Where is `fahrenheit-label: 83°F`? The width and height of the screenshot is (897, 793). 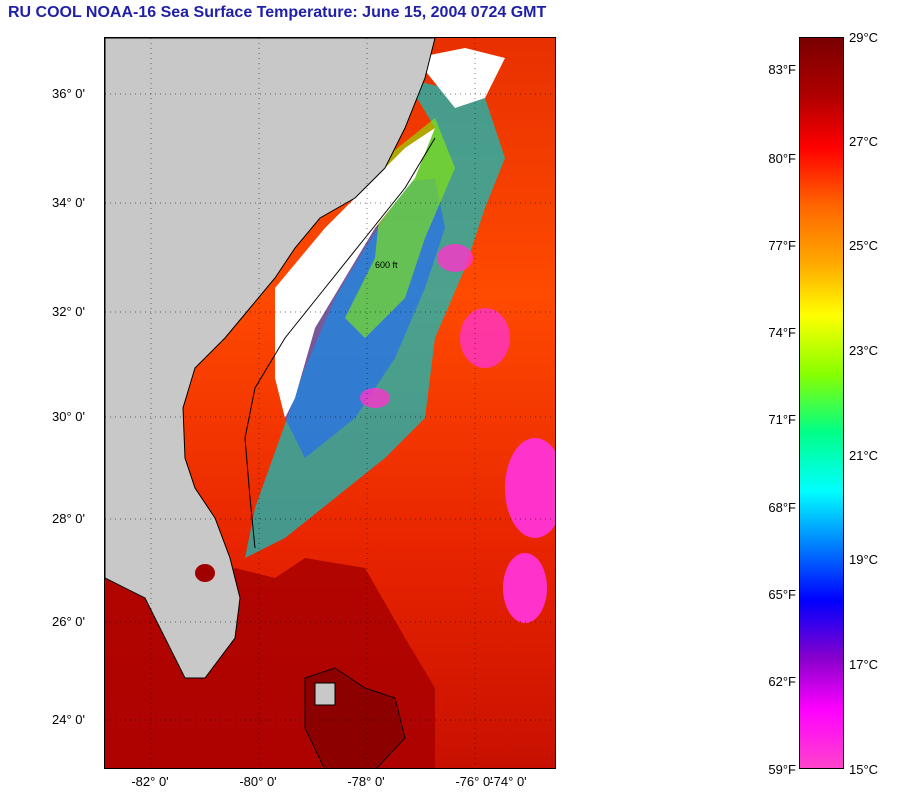
fahrenheit-label: 83°F is located at coordinates (782, 69).